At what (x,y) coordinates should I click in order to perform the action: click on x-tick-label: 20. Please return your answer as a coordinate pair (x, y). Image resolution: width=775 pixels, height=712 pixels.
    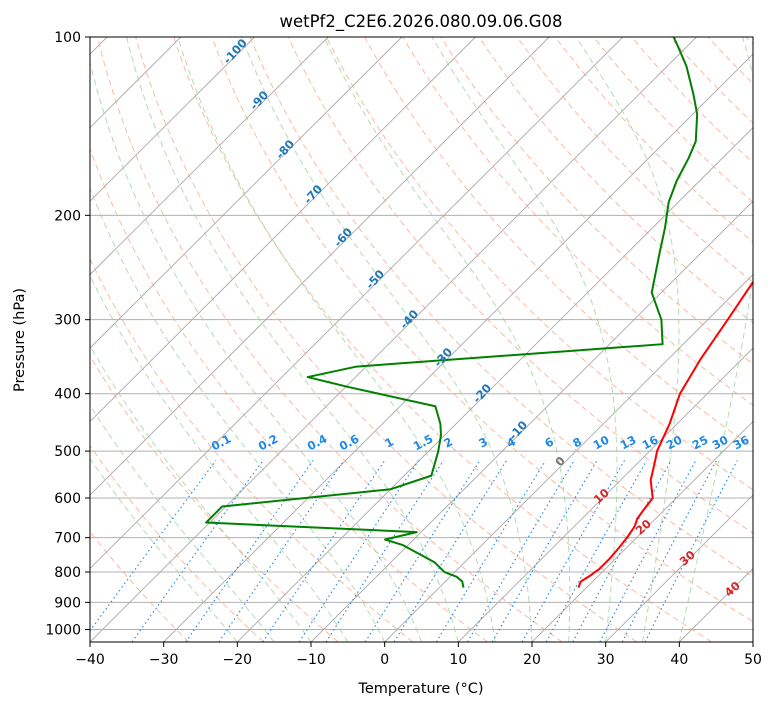
    Looking at the image, I should click on (532, 660).